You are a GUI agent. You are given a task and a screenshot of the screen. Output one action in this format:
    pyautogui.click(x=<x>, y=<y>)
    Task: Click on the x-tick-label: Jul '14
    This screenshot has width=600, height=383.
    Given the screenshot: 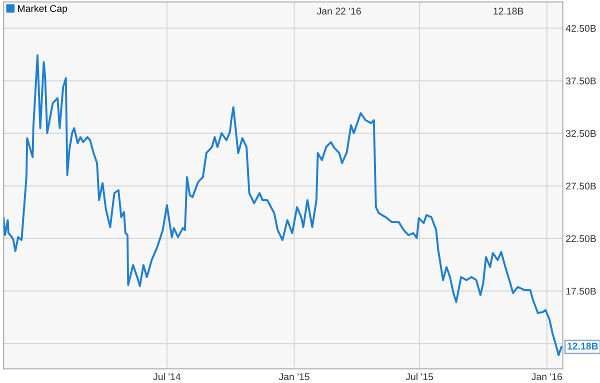 What is the action you would take?
    pyautogui.click(x=167, y=376)
    